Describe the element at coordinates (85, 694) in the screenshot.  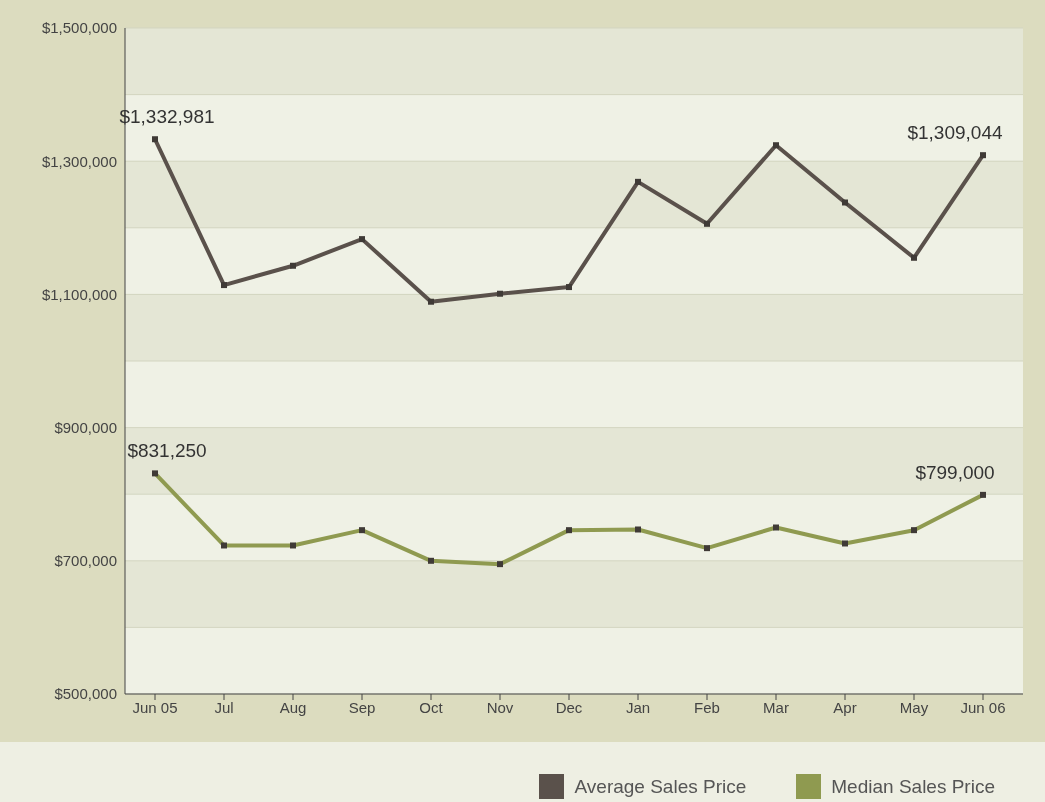
I see `y-tick-label: $500,000` at that location.